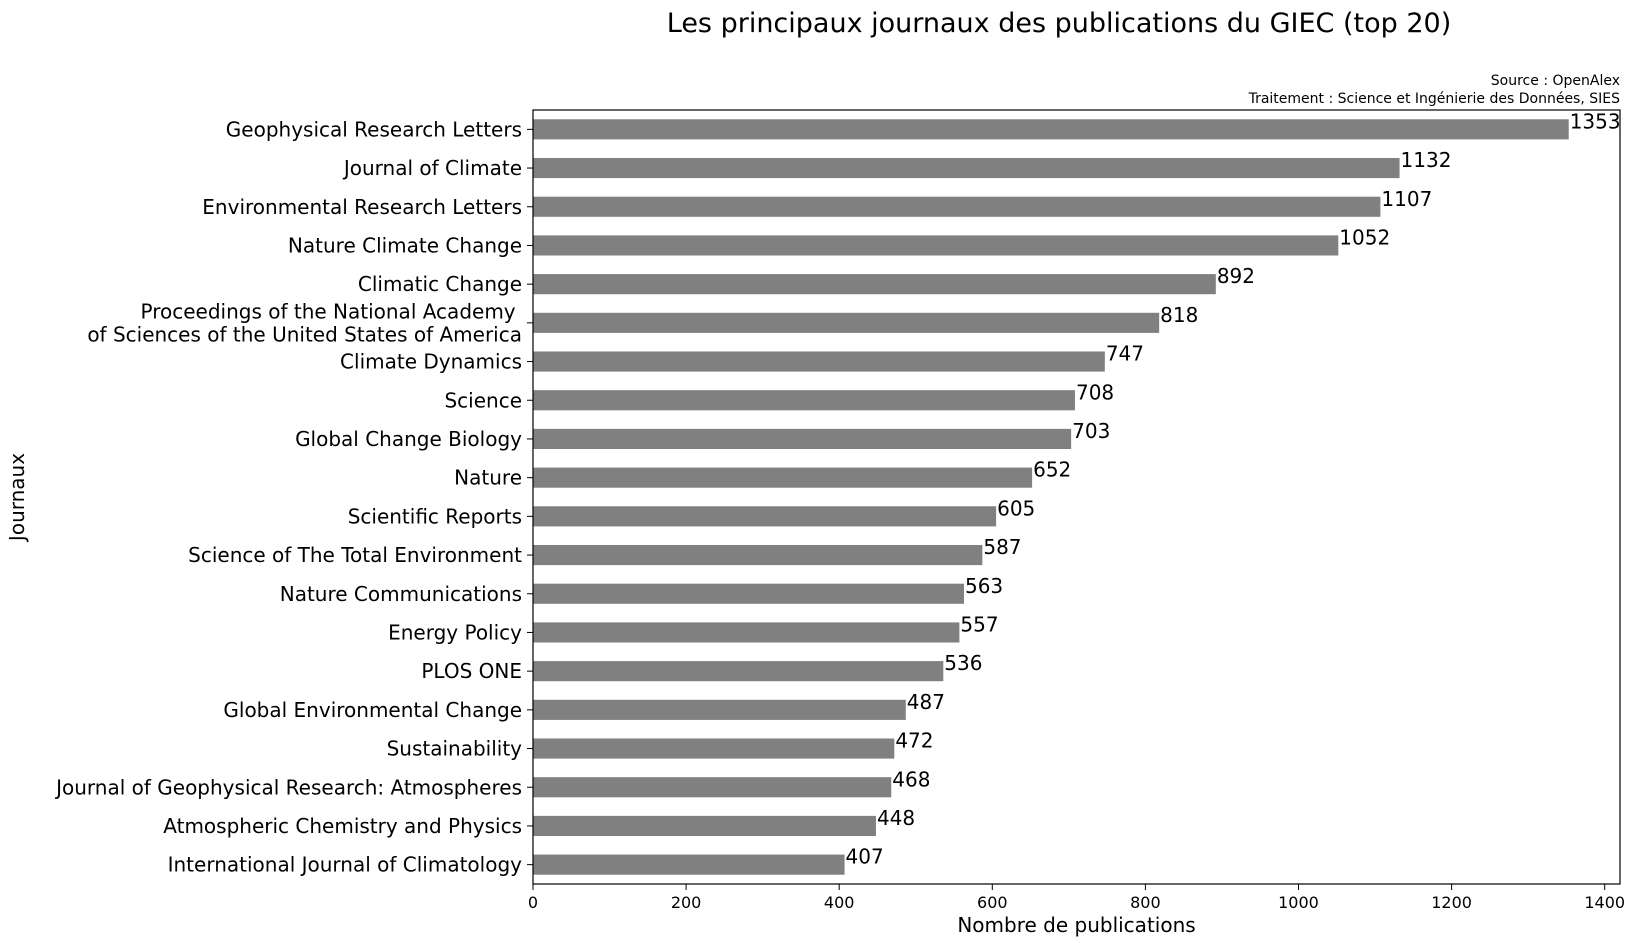  What do you see at coordinates (686, 902) in the screenshot?
I see `x-tick-label: 200` at bounding box center [686, 902].